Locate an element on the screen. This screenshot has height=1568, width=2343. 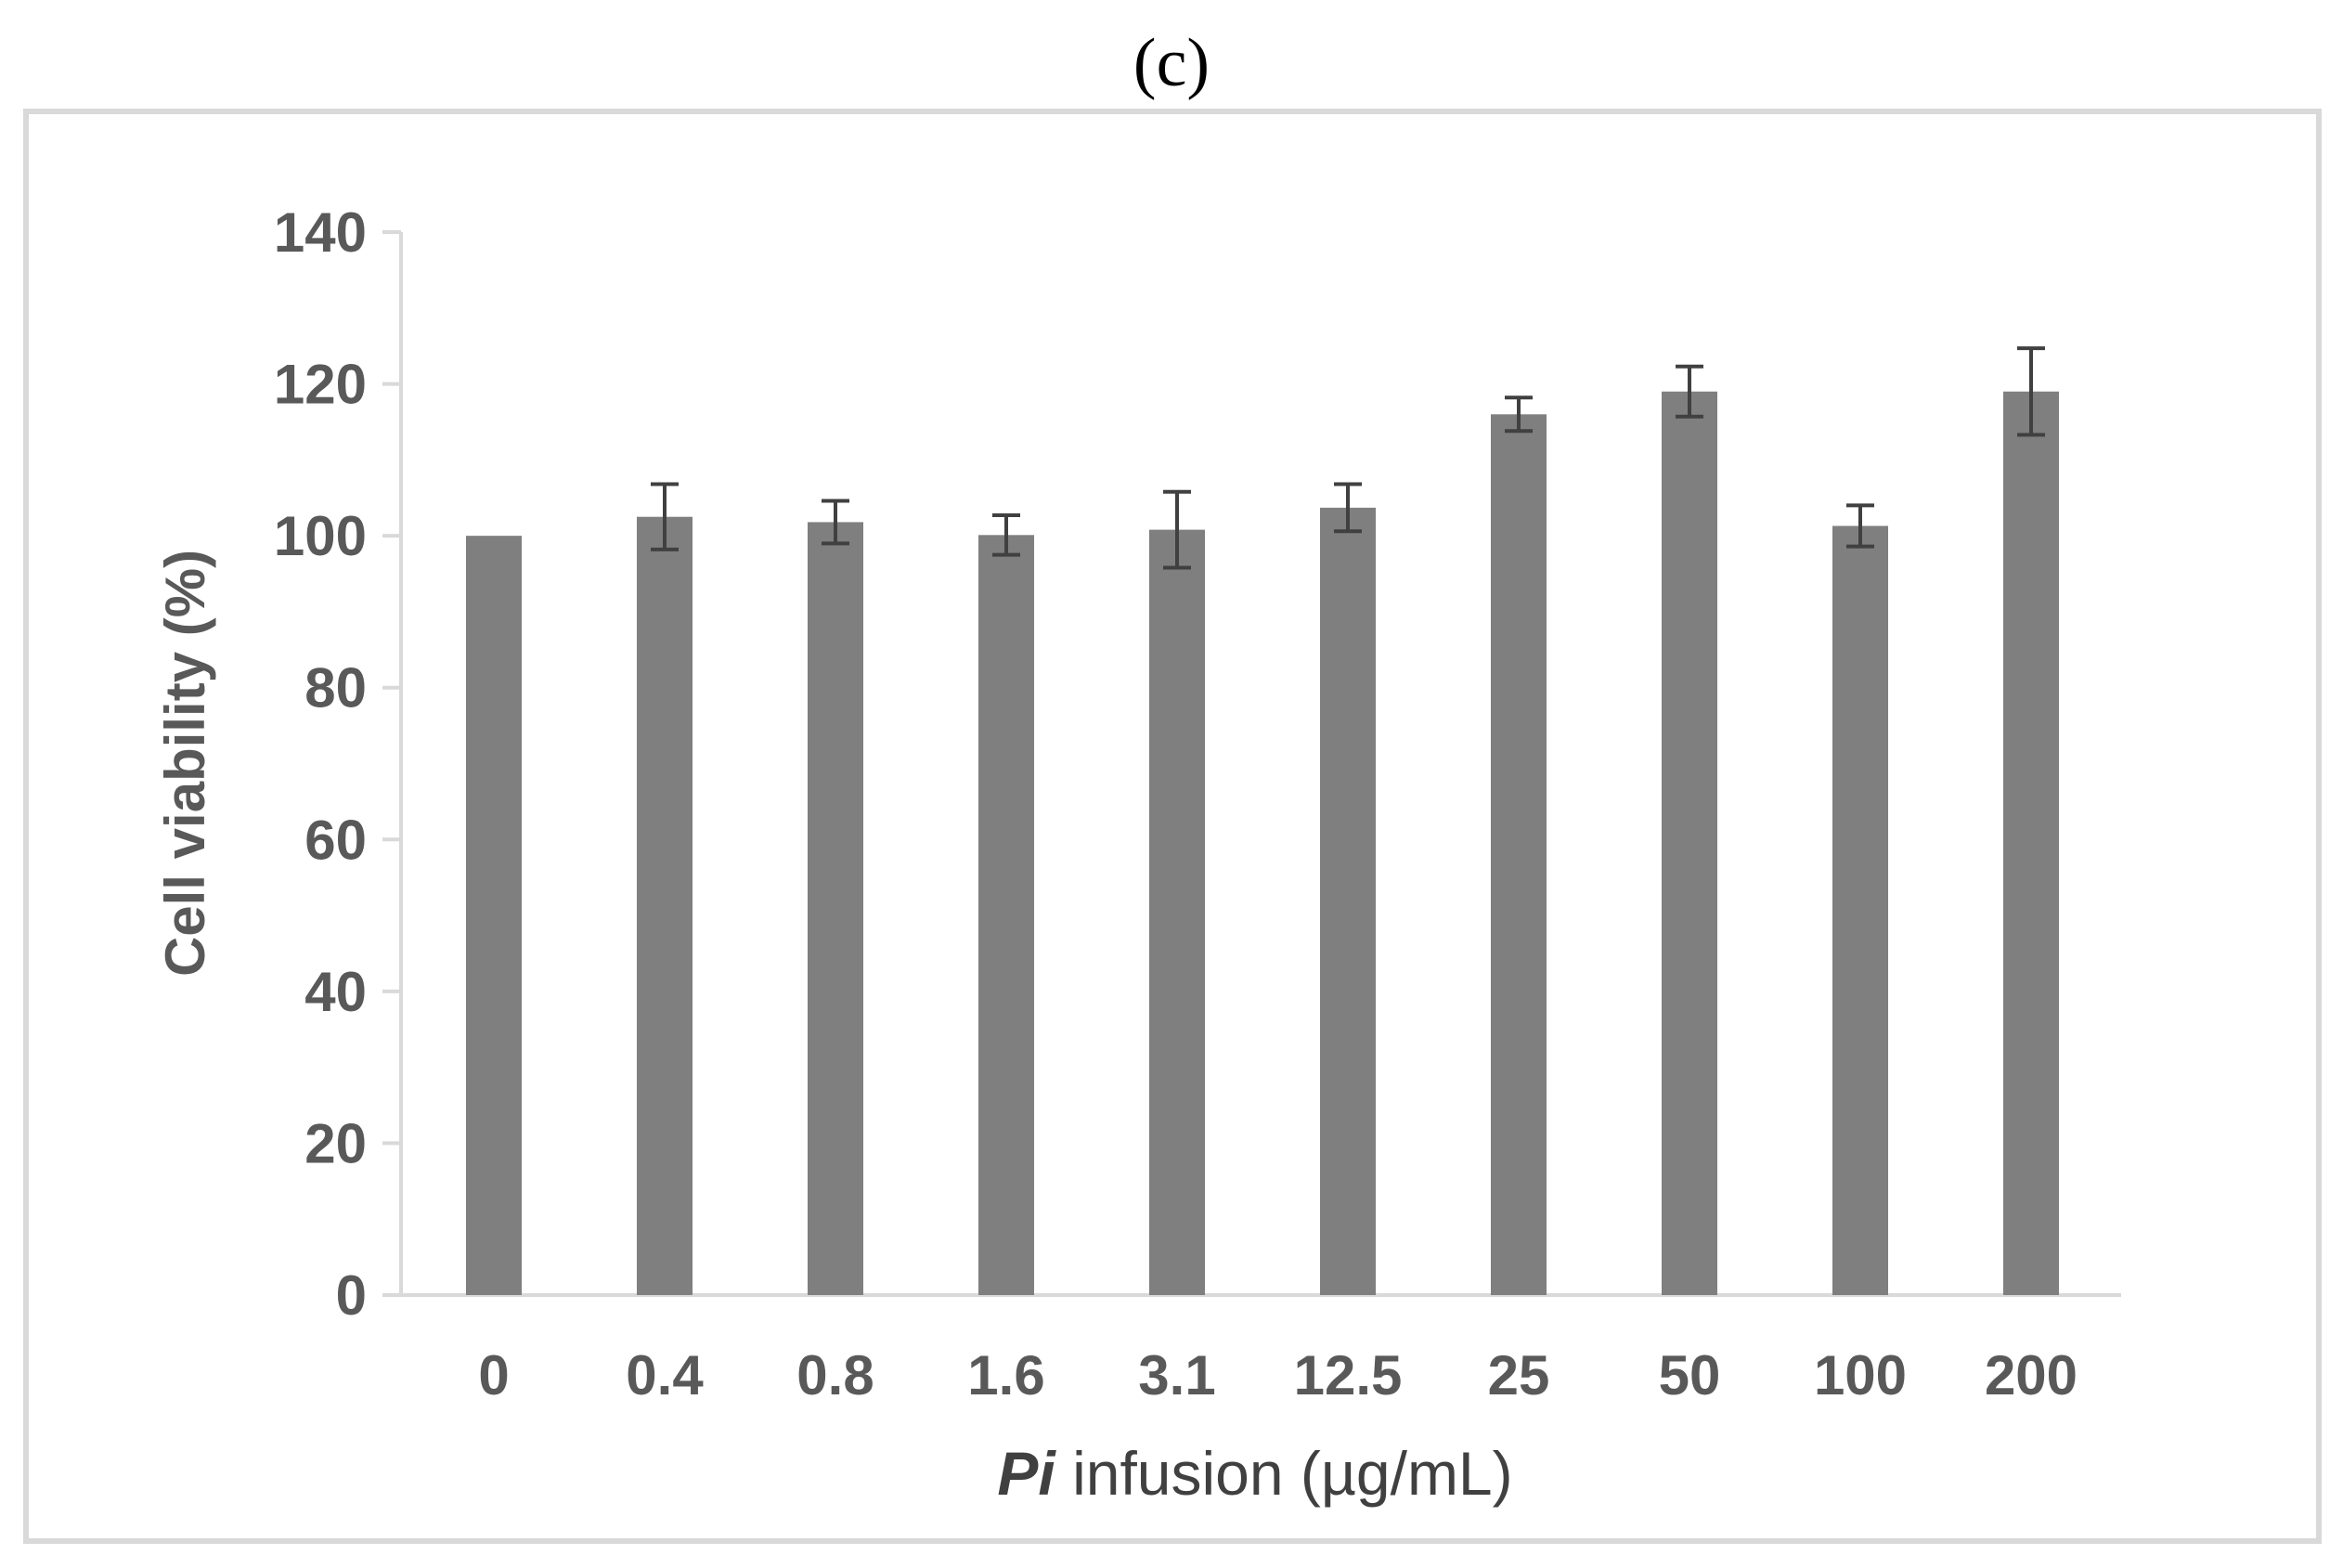
x-tick-label: 25 is located at coordinates (1519, 1375).